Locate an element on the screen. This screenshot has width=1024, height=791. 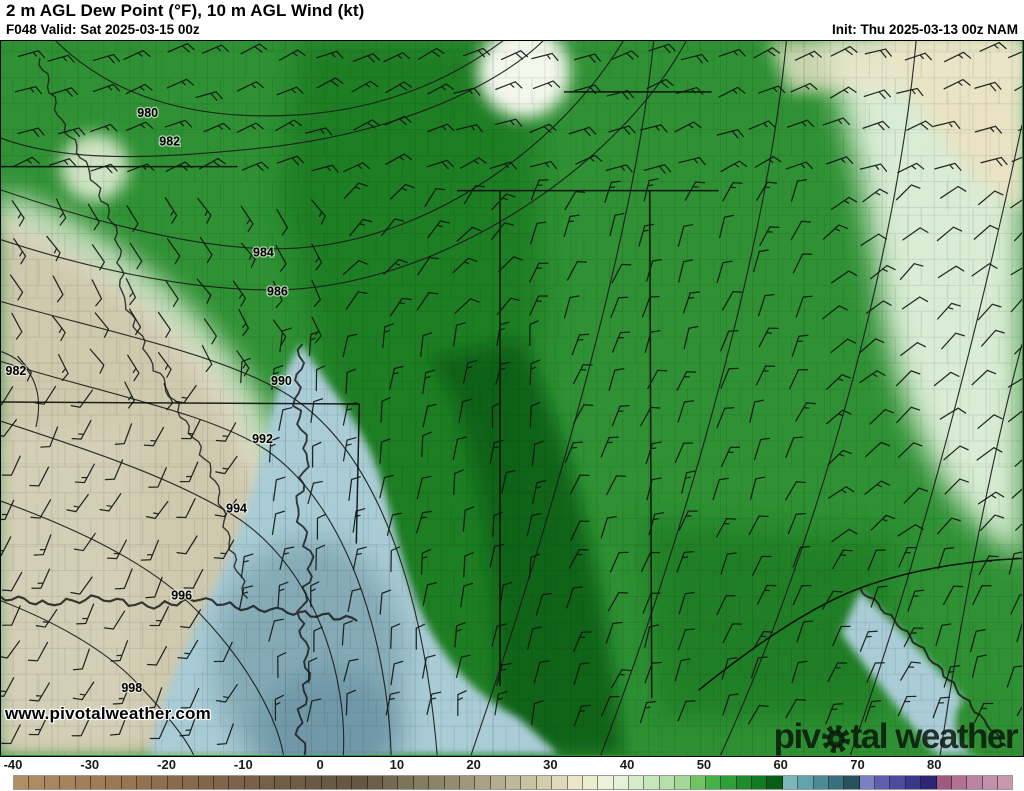
river-red is located at coordinates (179, 608).